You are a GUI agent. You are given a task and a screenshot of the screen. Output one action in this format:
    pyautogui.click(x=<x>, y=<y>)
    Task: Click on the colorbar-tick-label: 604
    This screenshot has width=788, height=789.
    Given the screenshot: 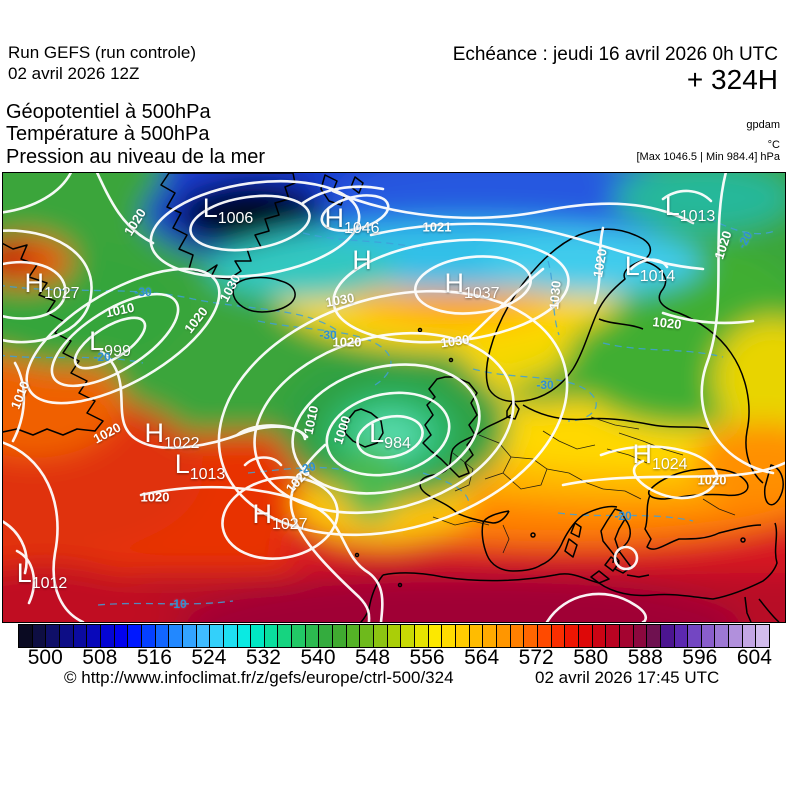 What is the action you would take?
    pyautogui.click(x=754, y=657)
    